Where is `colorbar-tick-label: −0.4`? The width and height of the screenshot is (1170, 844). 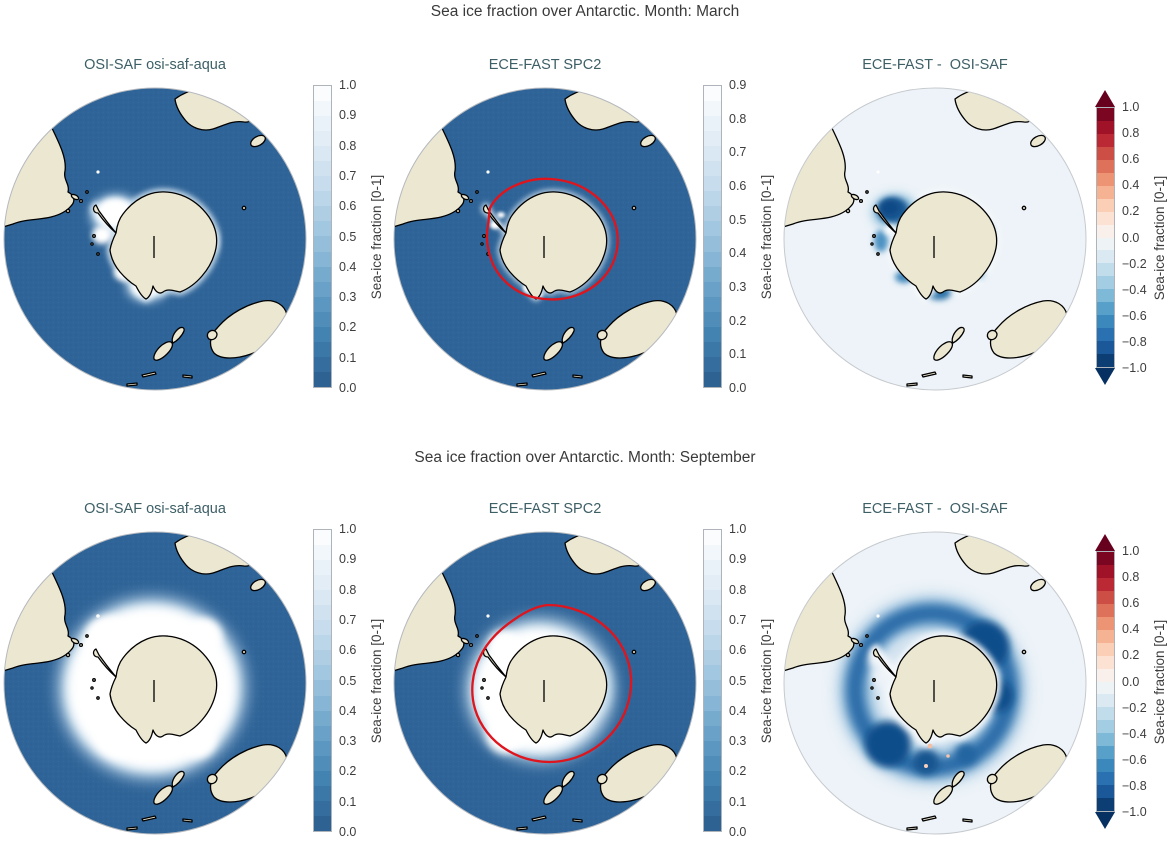 colorbar-tick-label: −0.4 is located at coordinates (1134, 733).